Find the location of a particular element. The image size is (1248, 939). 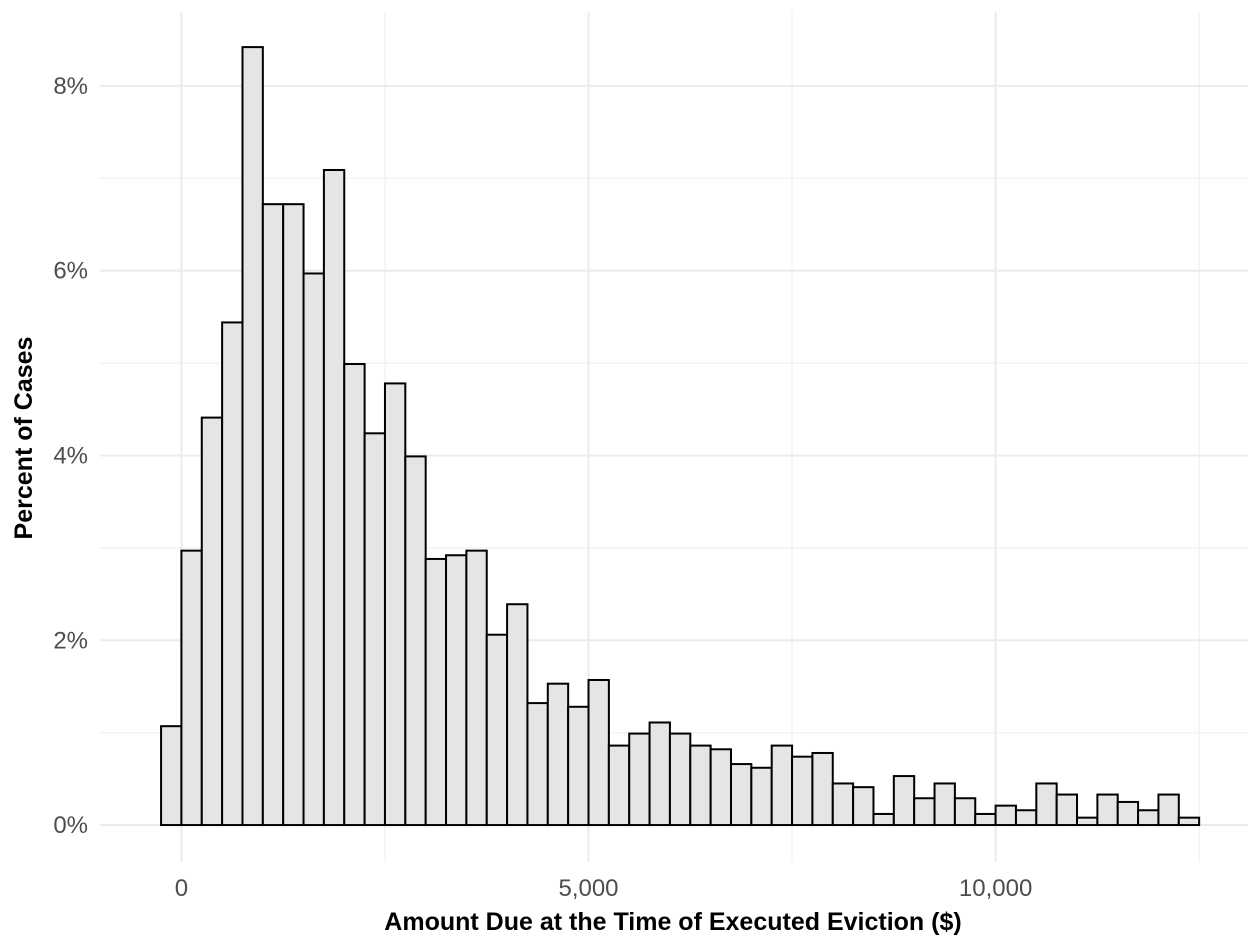

y-tick-label: 2% is located at coordinates (70, 640).